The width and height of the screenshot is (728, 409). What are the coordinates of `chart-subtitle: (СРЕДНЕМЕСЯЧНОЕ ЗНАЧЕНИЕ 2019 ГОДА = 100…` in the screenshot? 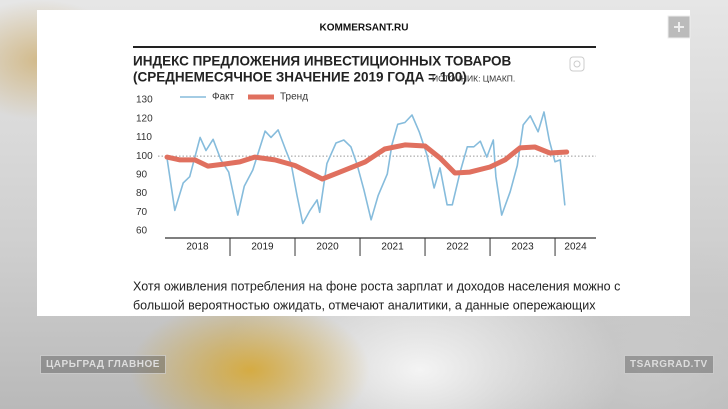 It's located at (300, 77).